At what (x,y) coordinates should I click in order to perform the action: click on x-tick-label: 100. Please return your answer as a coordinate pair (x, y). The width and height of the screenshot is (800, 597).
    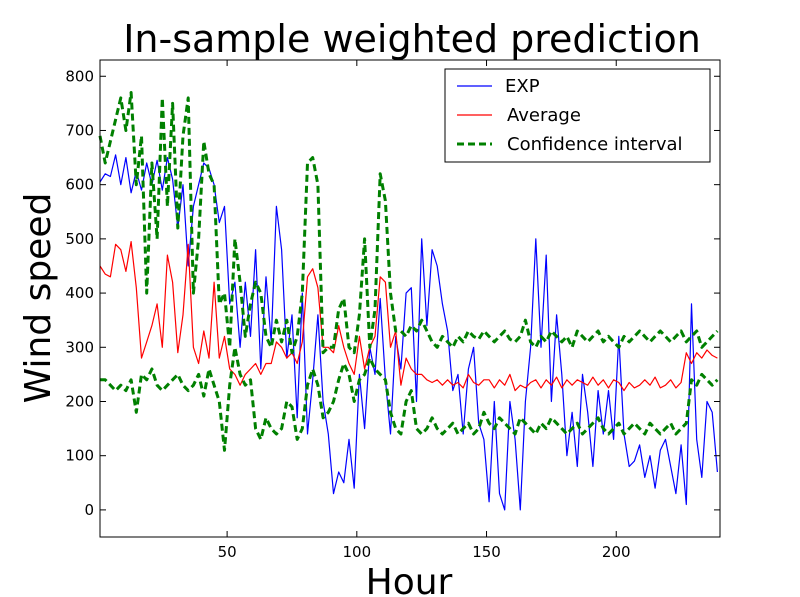
    Looking at the image, I should click on (356, 552).